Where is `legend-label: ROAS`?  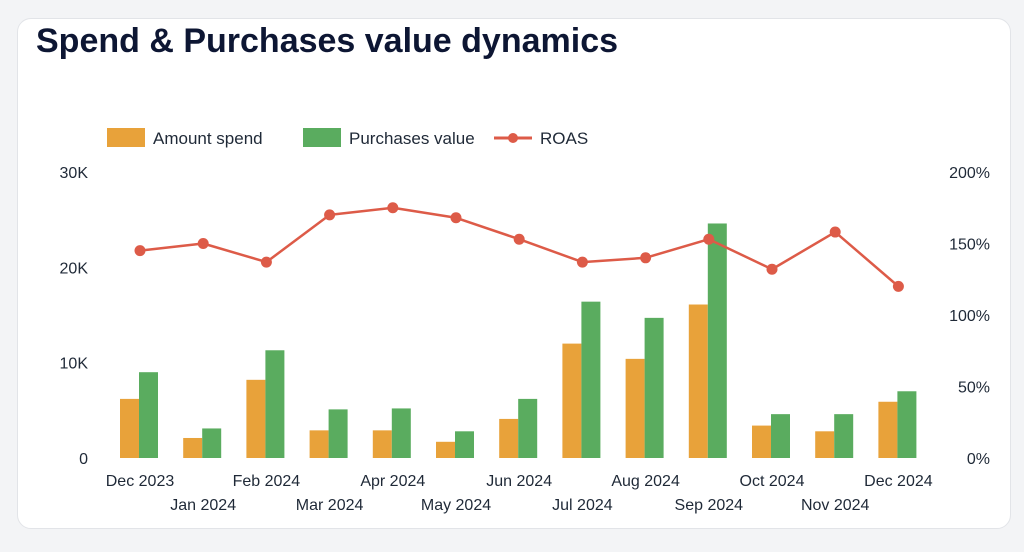
legend-label: ROAS is located at coordinates (564, 138).